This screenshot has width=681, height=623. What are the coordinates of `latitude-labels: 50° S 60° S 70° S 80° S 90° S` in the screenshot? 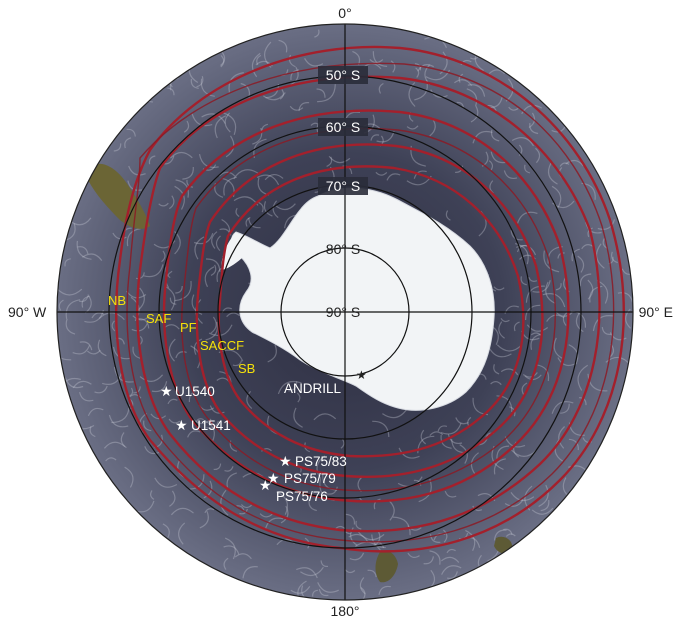 It's located at (343, 193).